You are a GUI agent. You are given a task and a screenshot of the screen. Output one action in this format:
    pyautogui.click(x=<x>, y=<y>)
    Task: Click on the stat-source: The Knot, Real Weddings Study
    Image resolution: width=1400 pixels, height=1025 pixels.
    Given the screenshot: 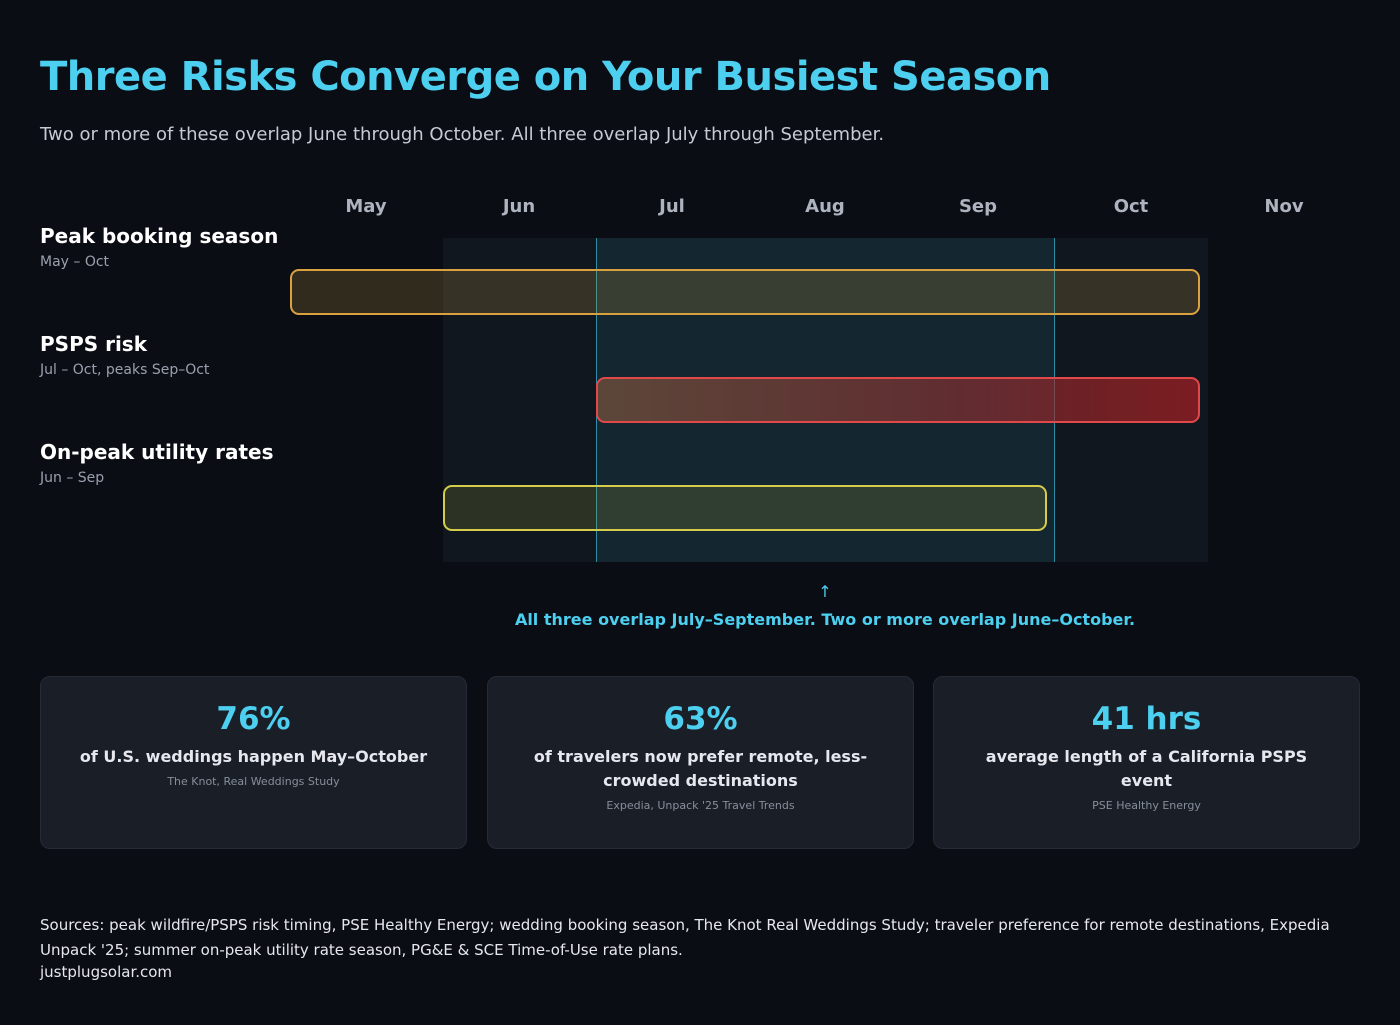 What is the action you would take?
    pyautogui.click(x=253, y=781)
    